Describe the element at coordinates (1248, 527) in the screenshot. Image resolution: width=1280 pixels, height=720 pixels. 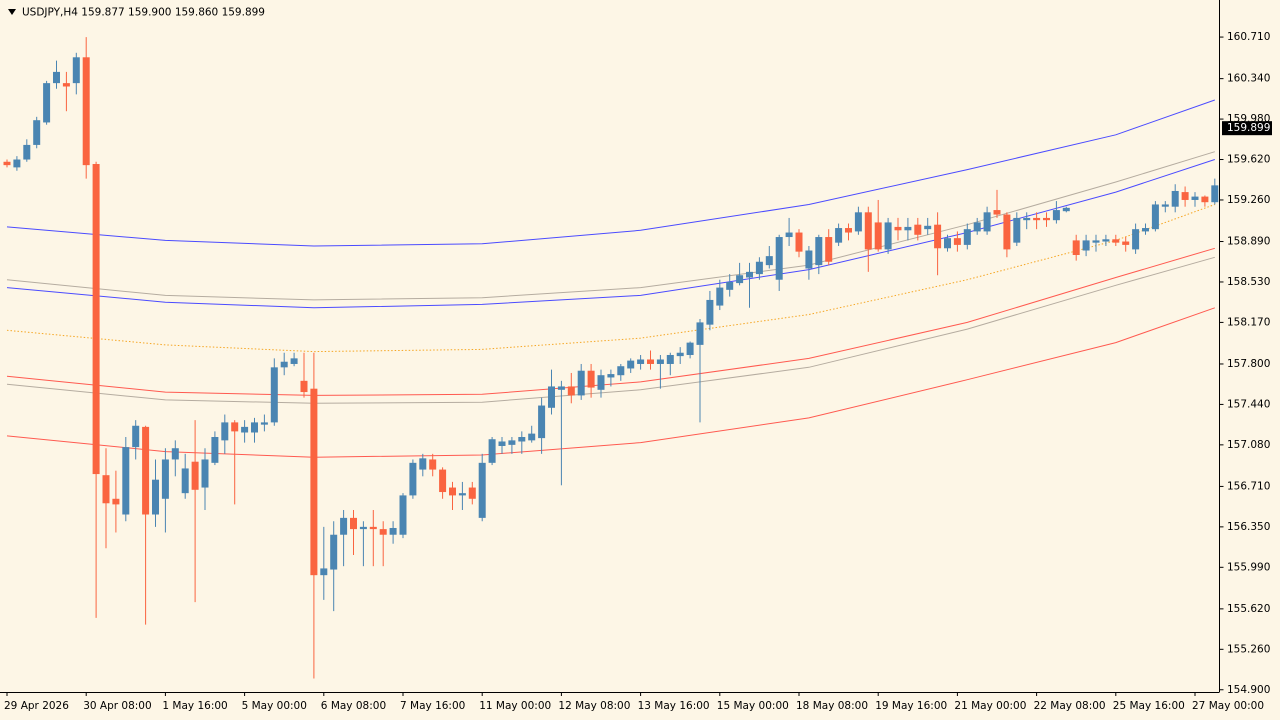
I see `y-tick-label: 156.350` at that location.